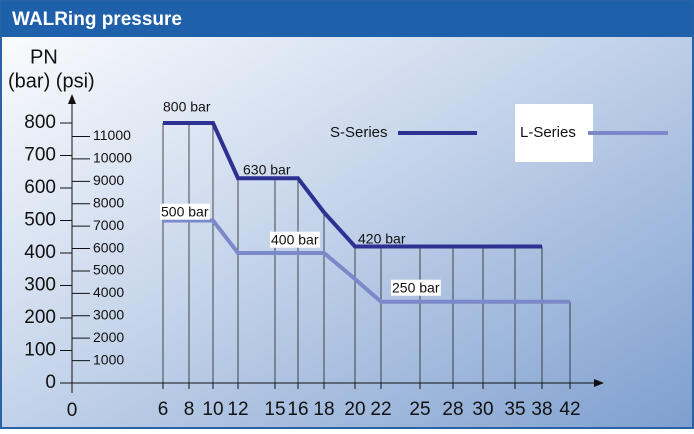 The image size is (694, 434). What do you see at coordinates (40, 187) in the screenshot?
I see `y-tick-label: 600` at bounding box center [40, 187].